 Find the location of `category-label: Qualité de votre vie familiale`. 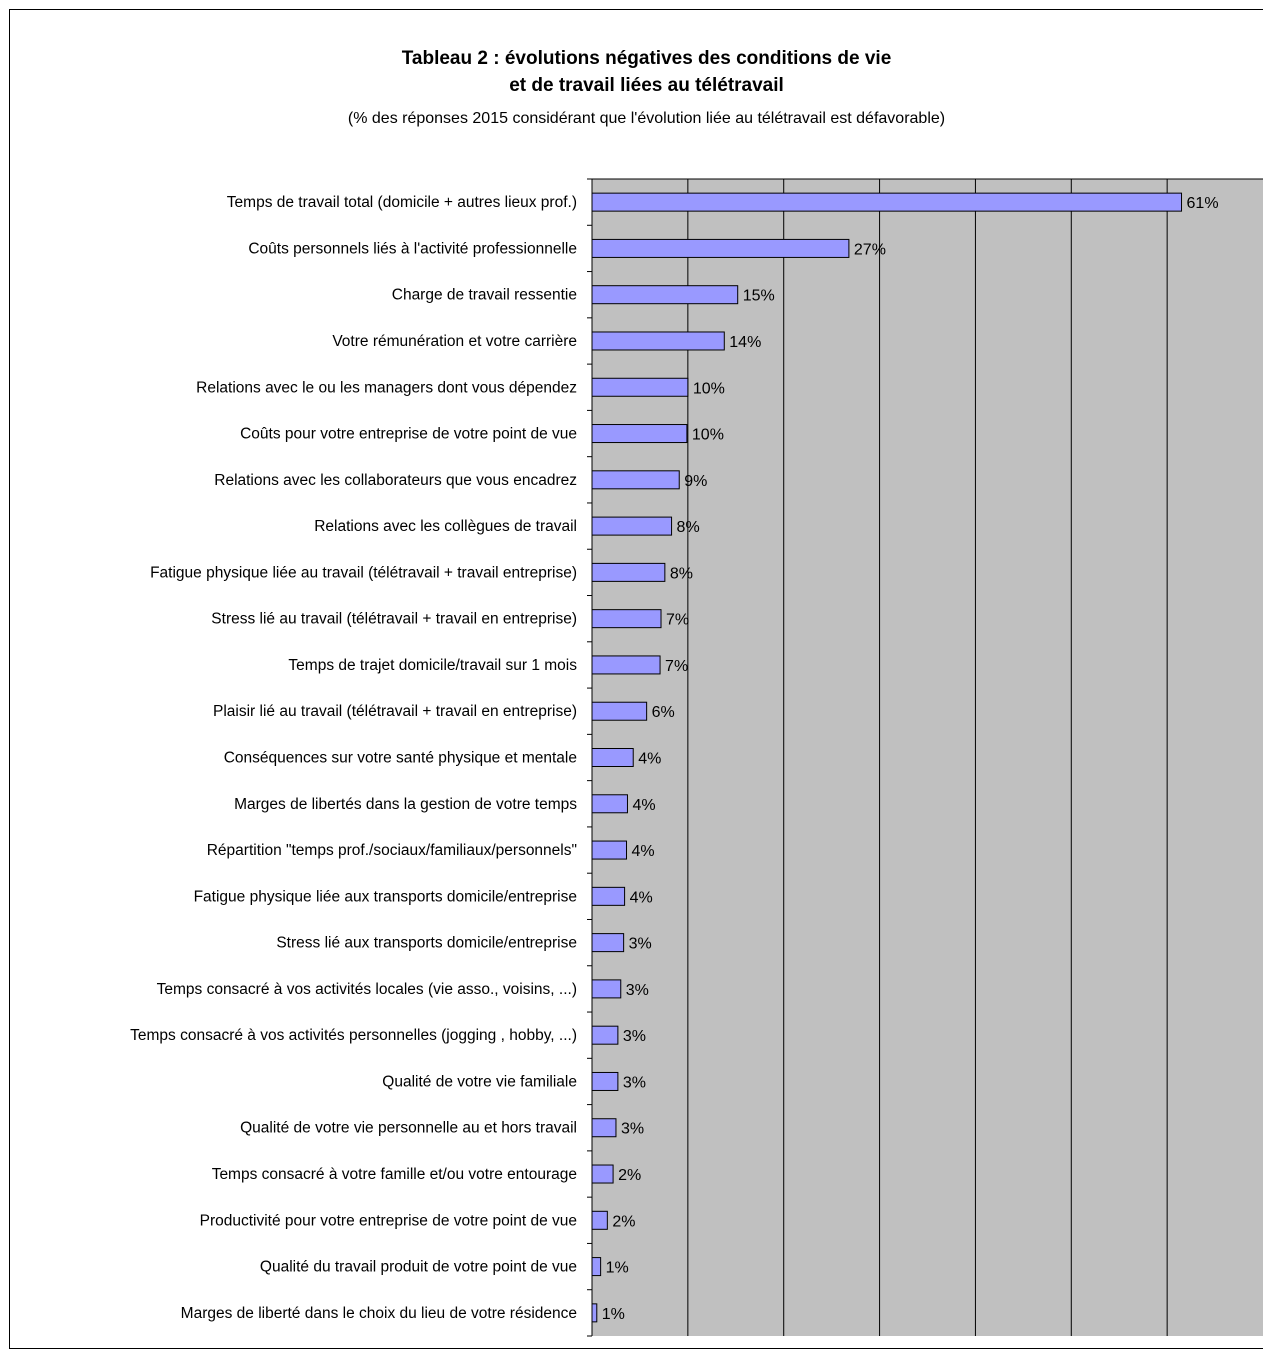

category-label: Qualité de votre vie familiale is located at coordinates (479, 1081).